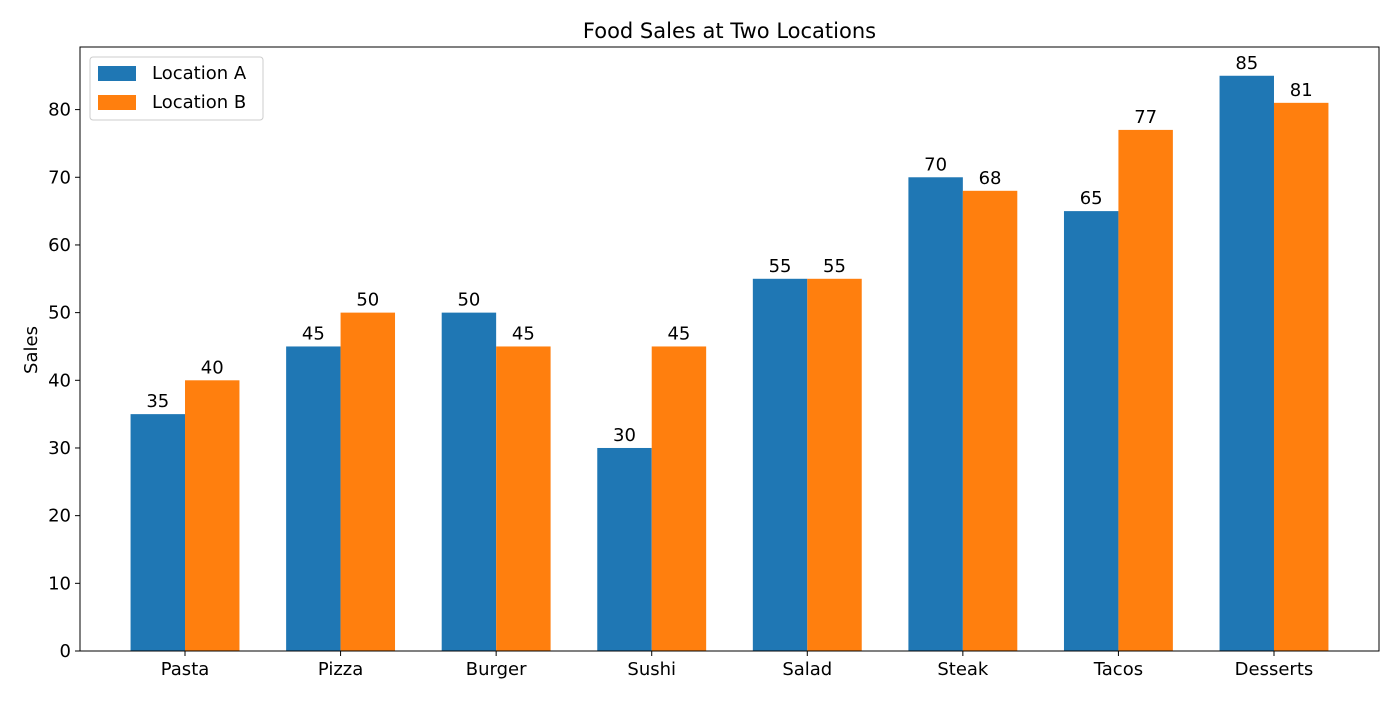  What do you see at coordinates (496, 669) in the screenshot?
I see `x-tick-label: Burger` at bounding box center [496, 669].